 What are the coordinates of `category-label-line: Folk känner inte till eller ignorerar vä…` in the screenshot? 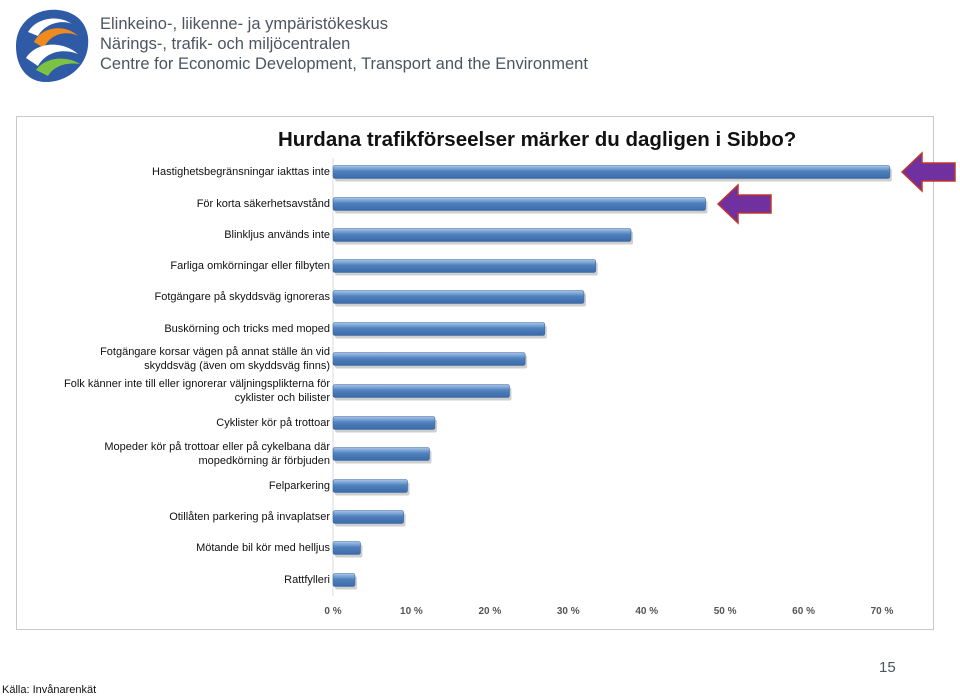 It's located at (197, 384).